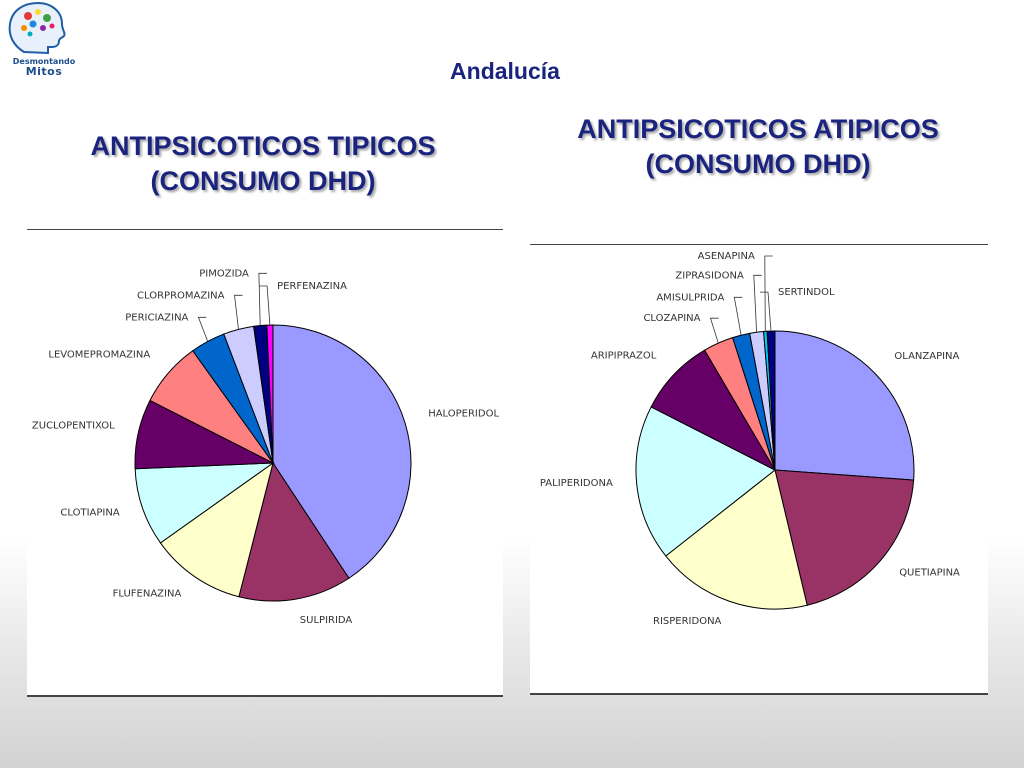 The height and width of the screenshot is (768, 1024). Describe the element at coordinates (73, 426) in the screenshot. I see `pie-label-zuclopentixol: ZUCLOPENTIXOL` at that location.